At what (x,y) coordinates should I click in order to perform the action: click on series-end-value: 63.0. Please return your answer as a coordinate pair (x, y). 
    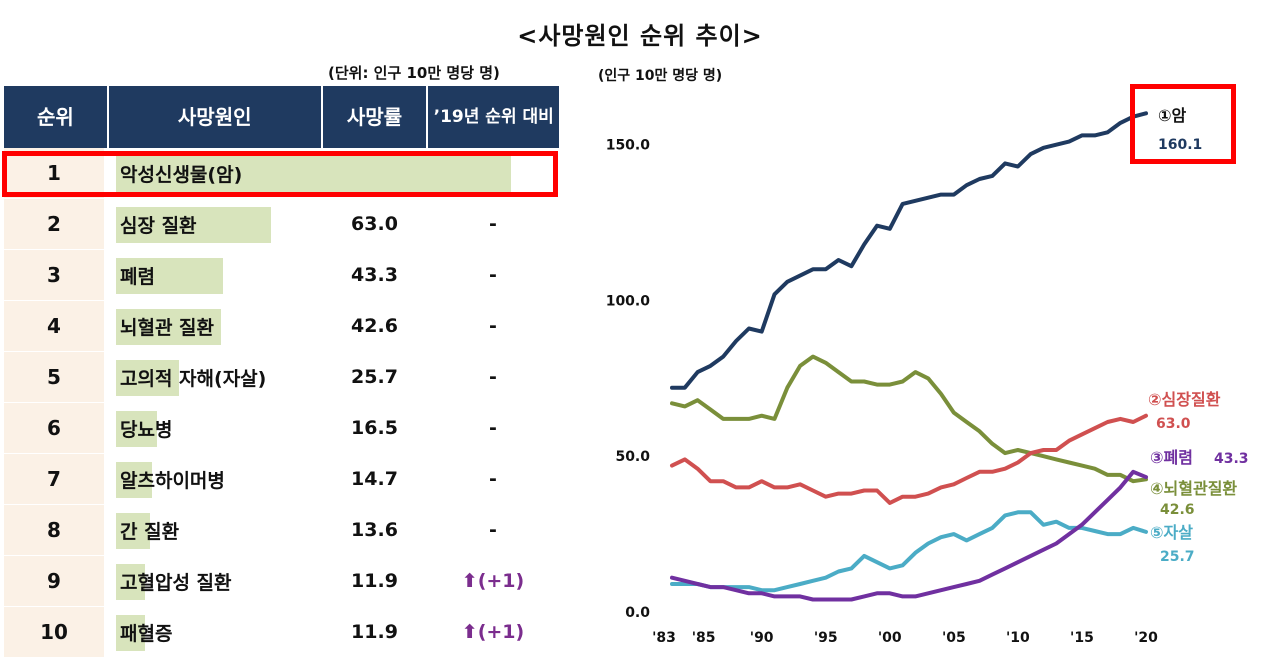
    Looking at the image, I should click on (1173, 424).